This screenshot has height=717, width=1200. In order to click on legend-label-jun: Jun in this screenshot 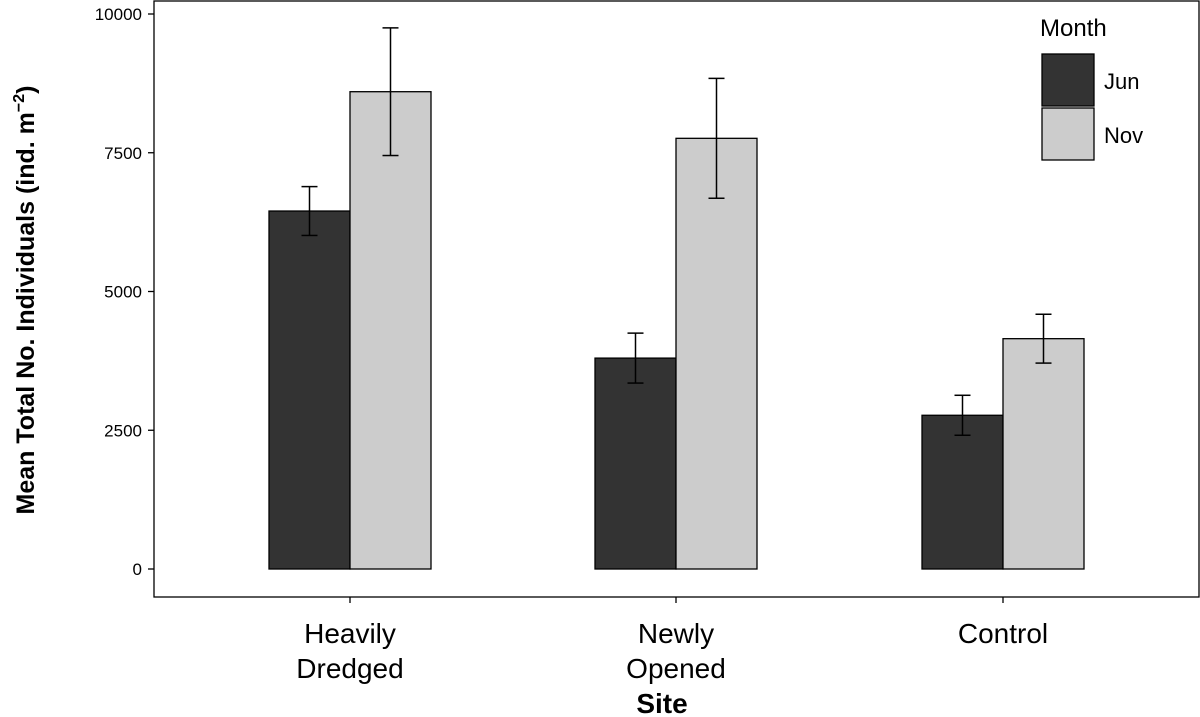, I will do `click(1121, 81)`.